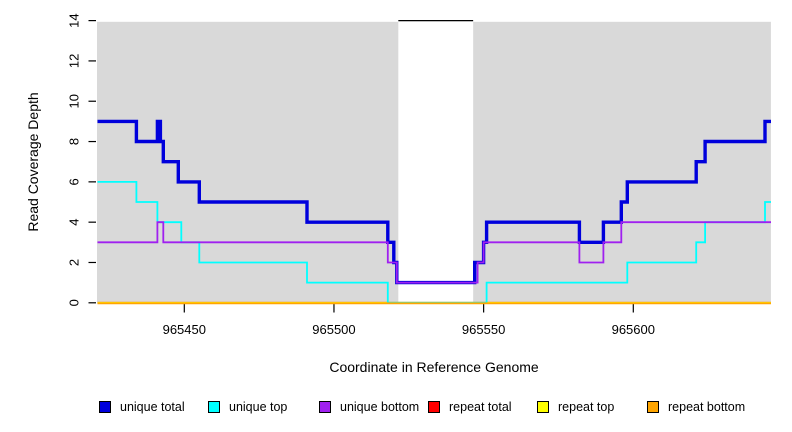  Describe the element at coordinates (434, 367) in the screenshot. I see `x-axis-title: Coordinate in Reference Genome` at that location.